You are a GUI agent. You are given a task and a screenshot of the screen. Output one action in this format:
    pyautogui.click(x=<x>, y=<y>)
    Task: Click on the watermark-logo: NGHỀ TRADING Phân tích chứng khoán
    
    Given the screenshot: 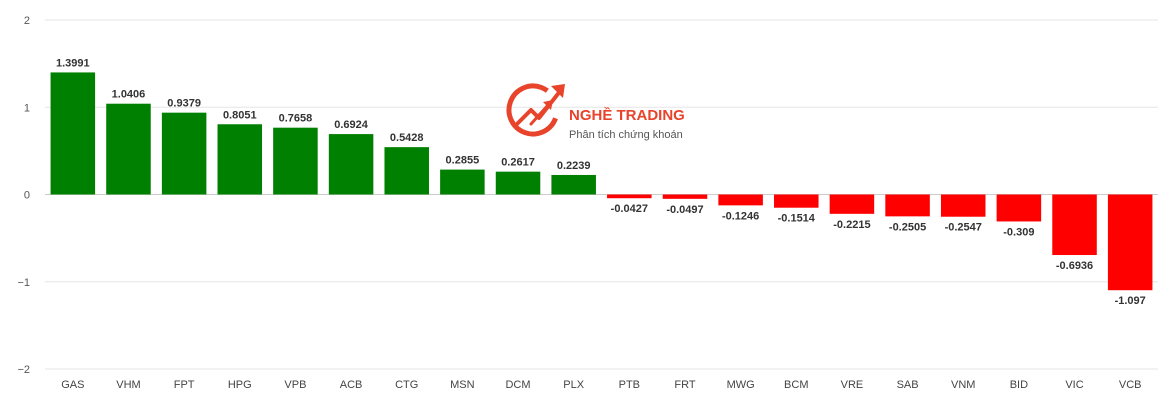 What is the action you would take?
    pyautogui.click(x=595, y=112)
    